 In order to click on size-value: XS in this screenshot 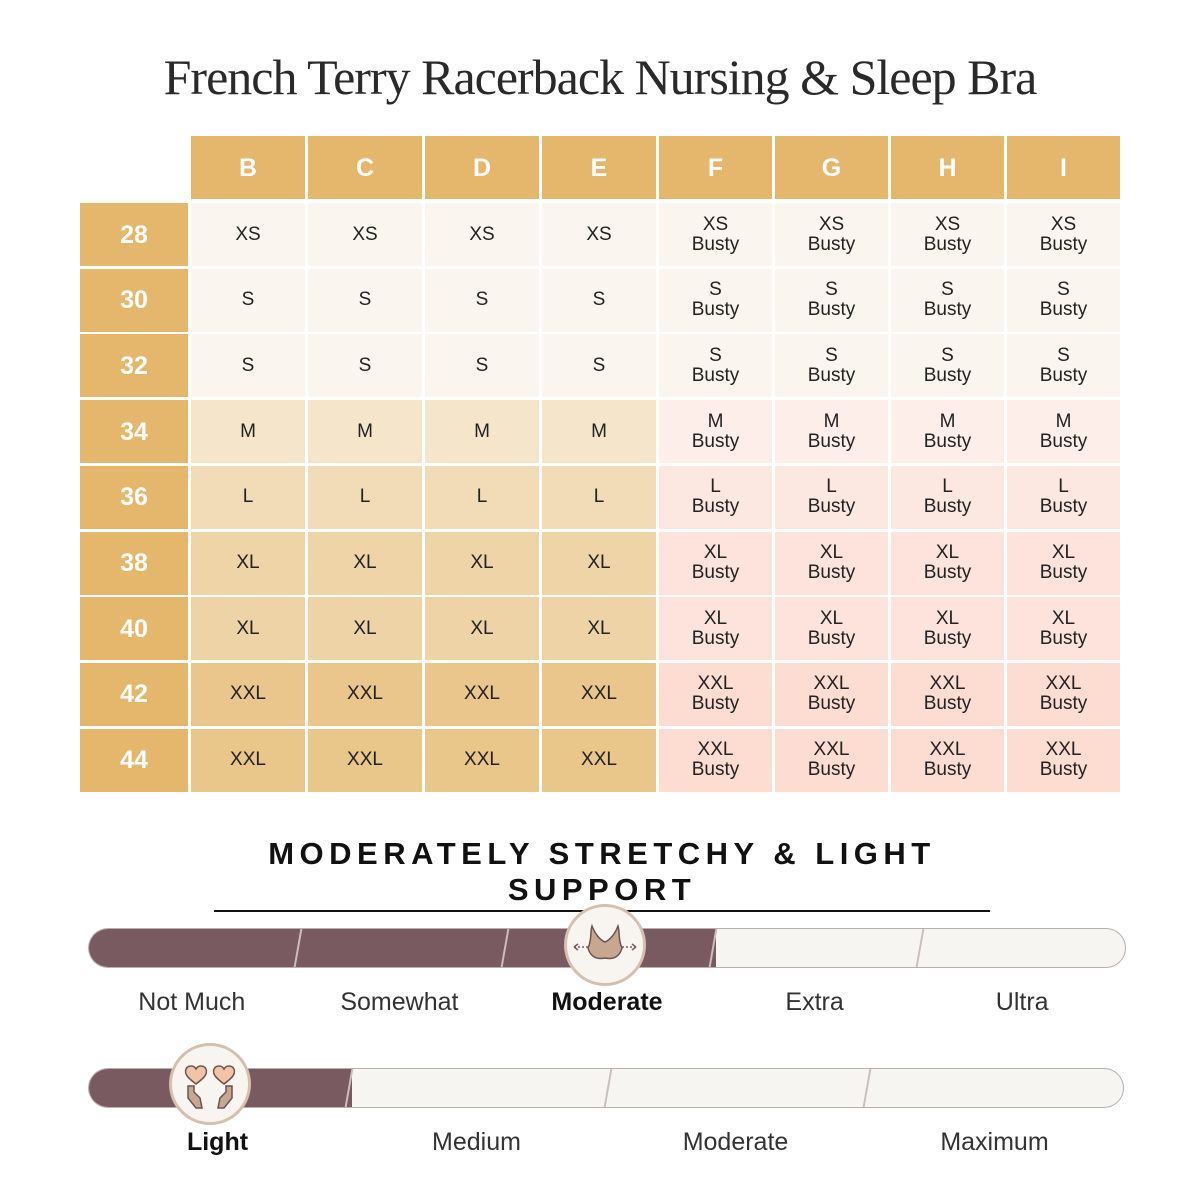, I will do `click(248, 234)`.